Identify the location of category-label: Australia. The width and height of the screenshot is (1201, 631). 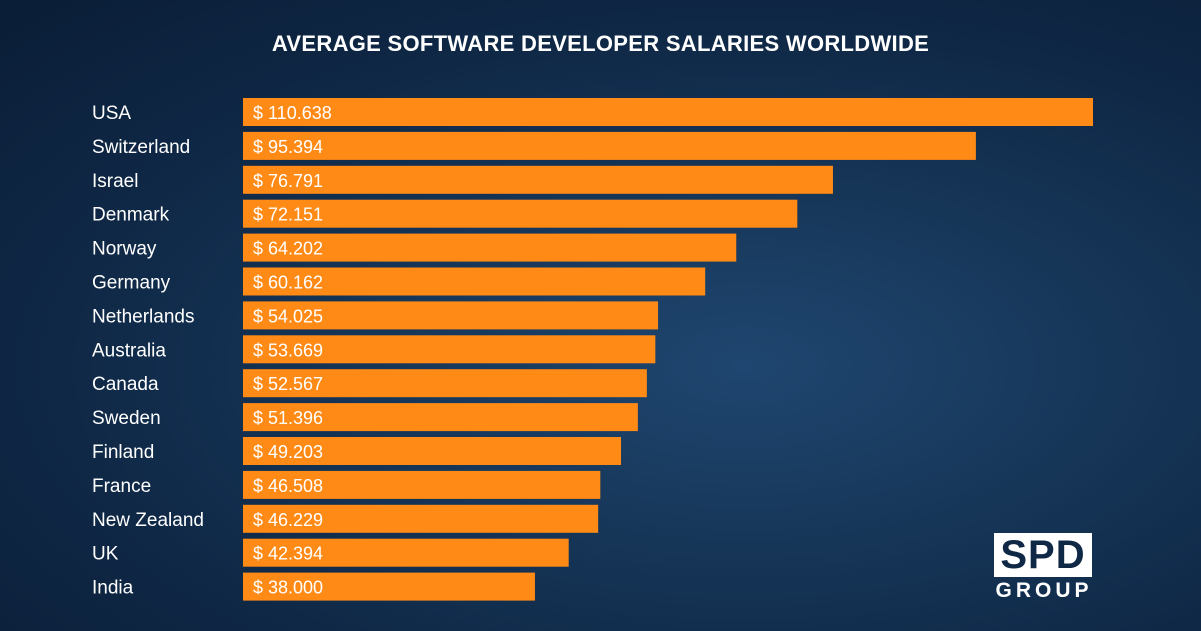
(129, 350).